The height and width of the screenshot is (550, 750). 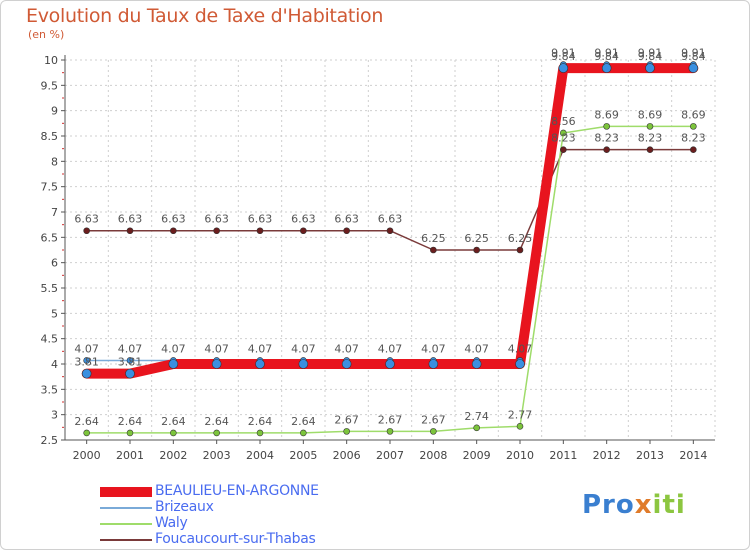 What do you see at coordinates (563, 455) in the screenshot?
I see `x-tick-label: 2011` at bounding box center [563, 455].